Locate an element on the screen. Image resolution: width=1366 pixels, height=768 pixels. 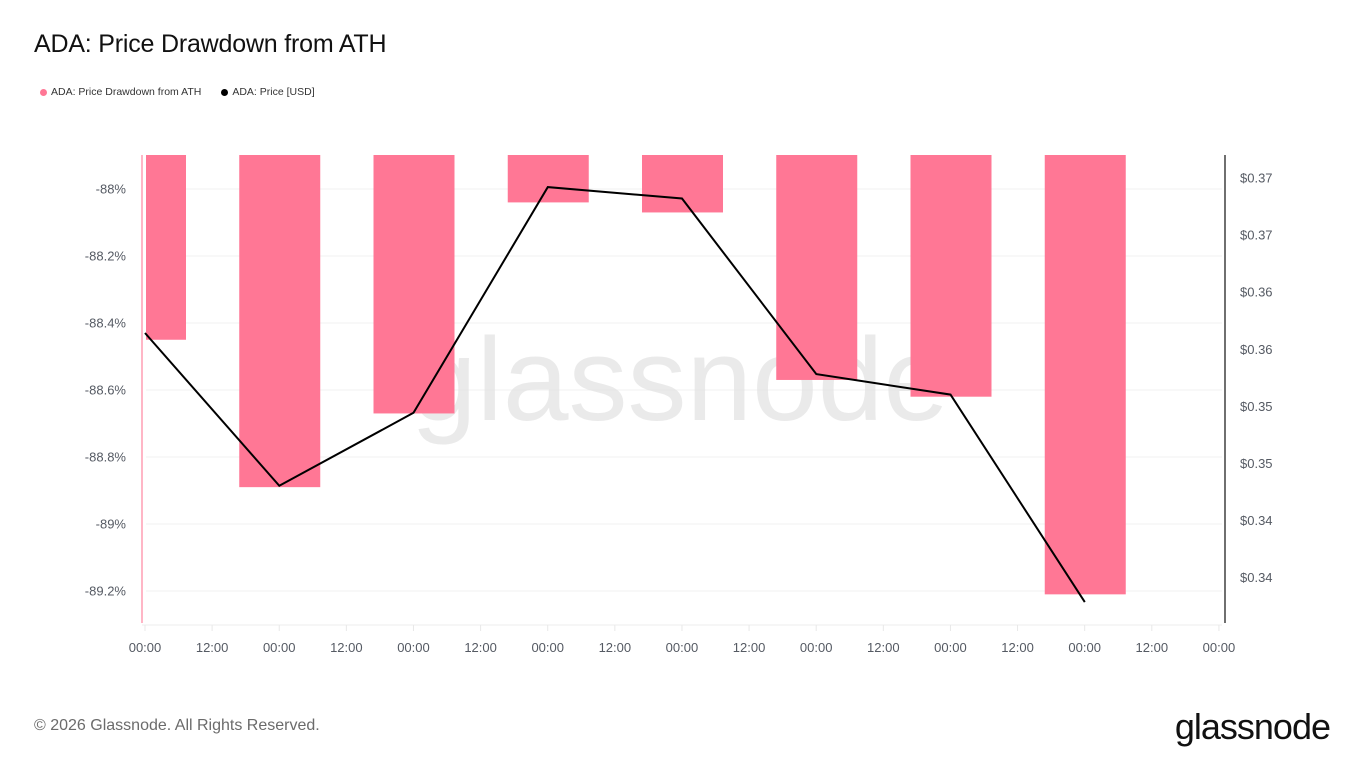
left-tick-label: -88.4% is located at coordinates (106, 323).